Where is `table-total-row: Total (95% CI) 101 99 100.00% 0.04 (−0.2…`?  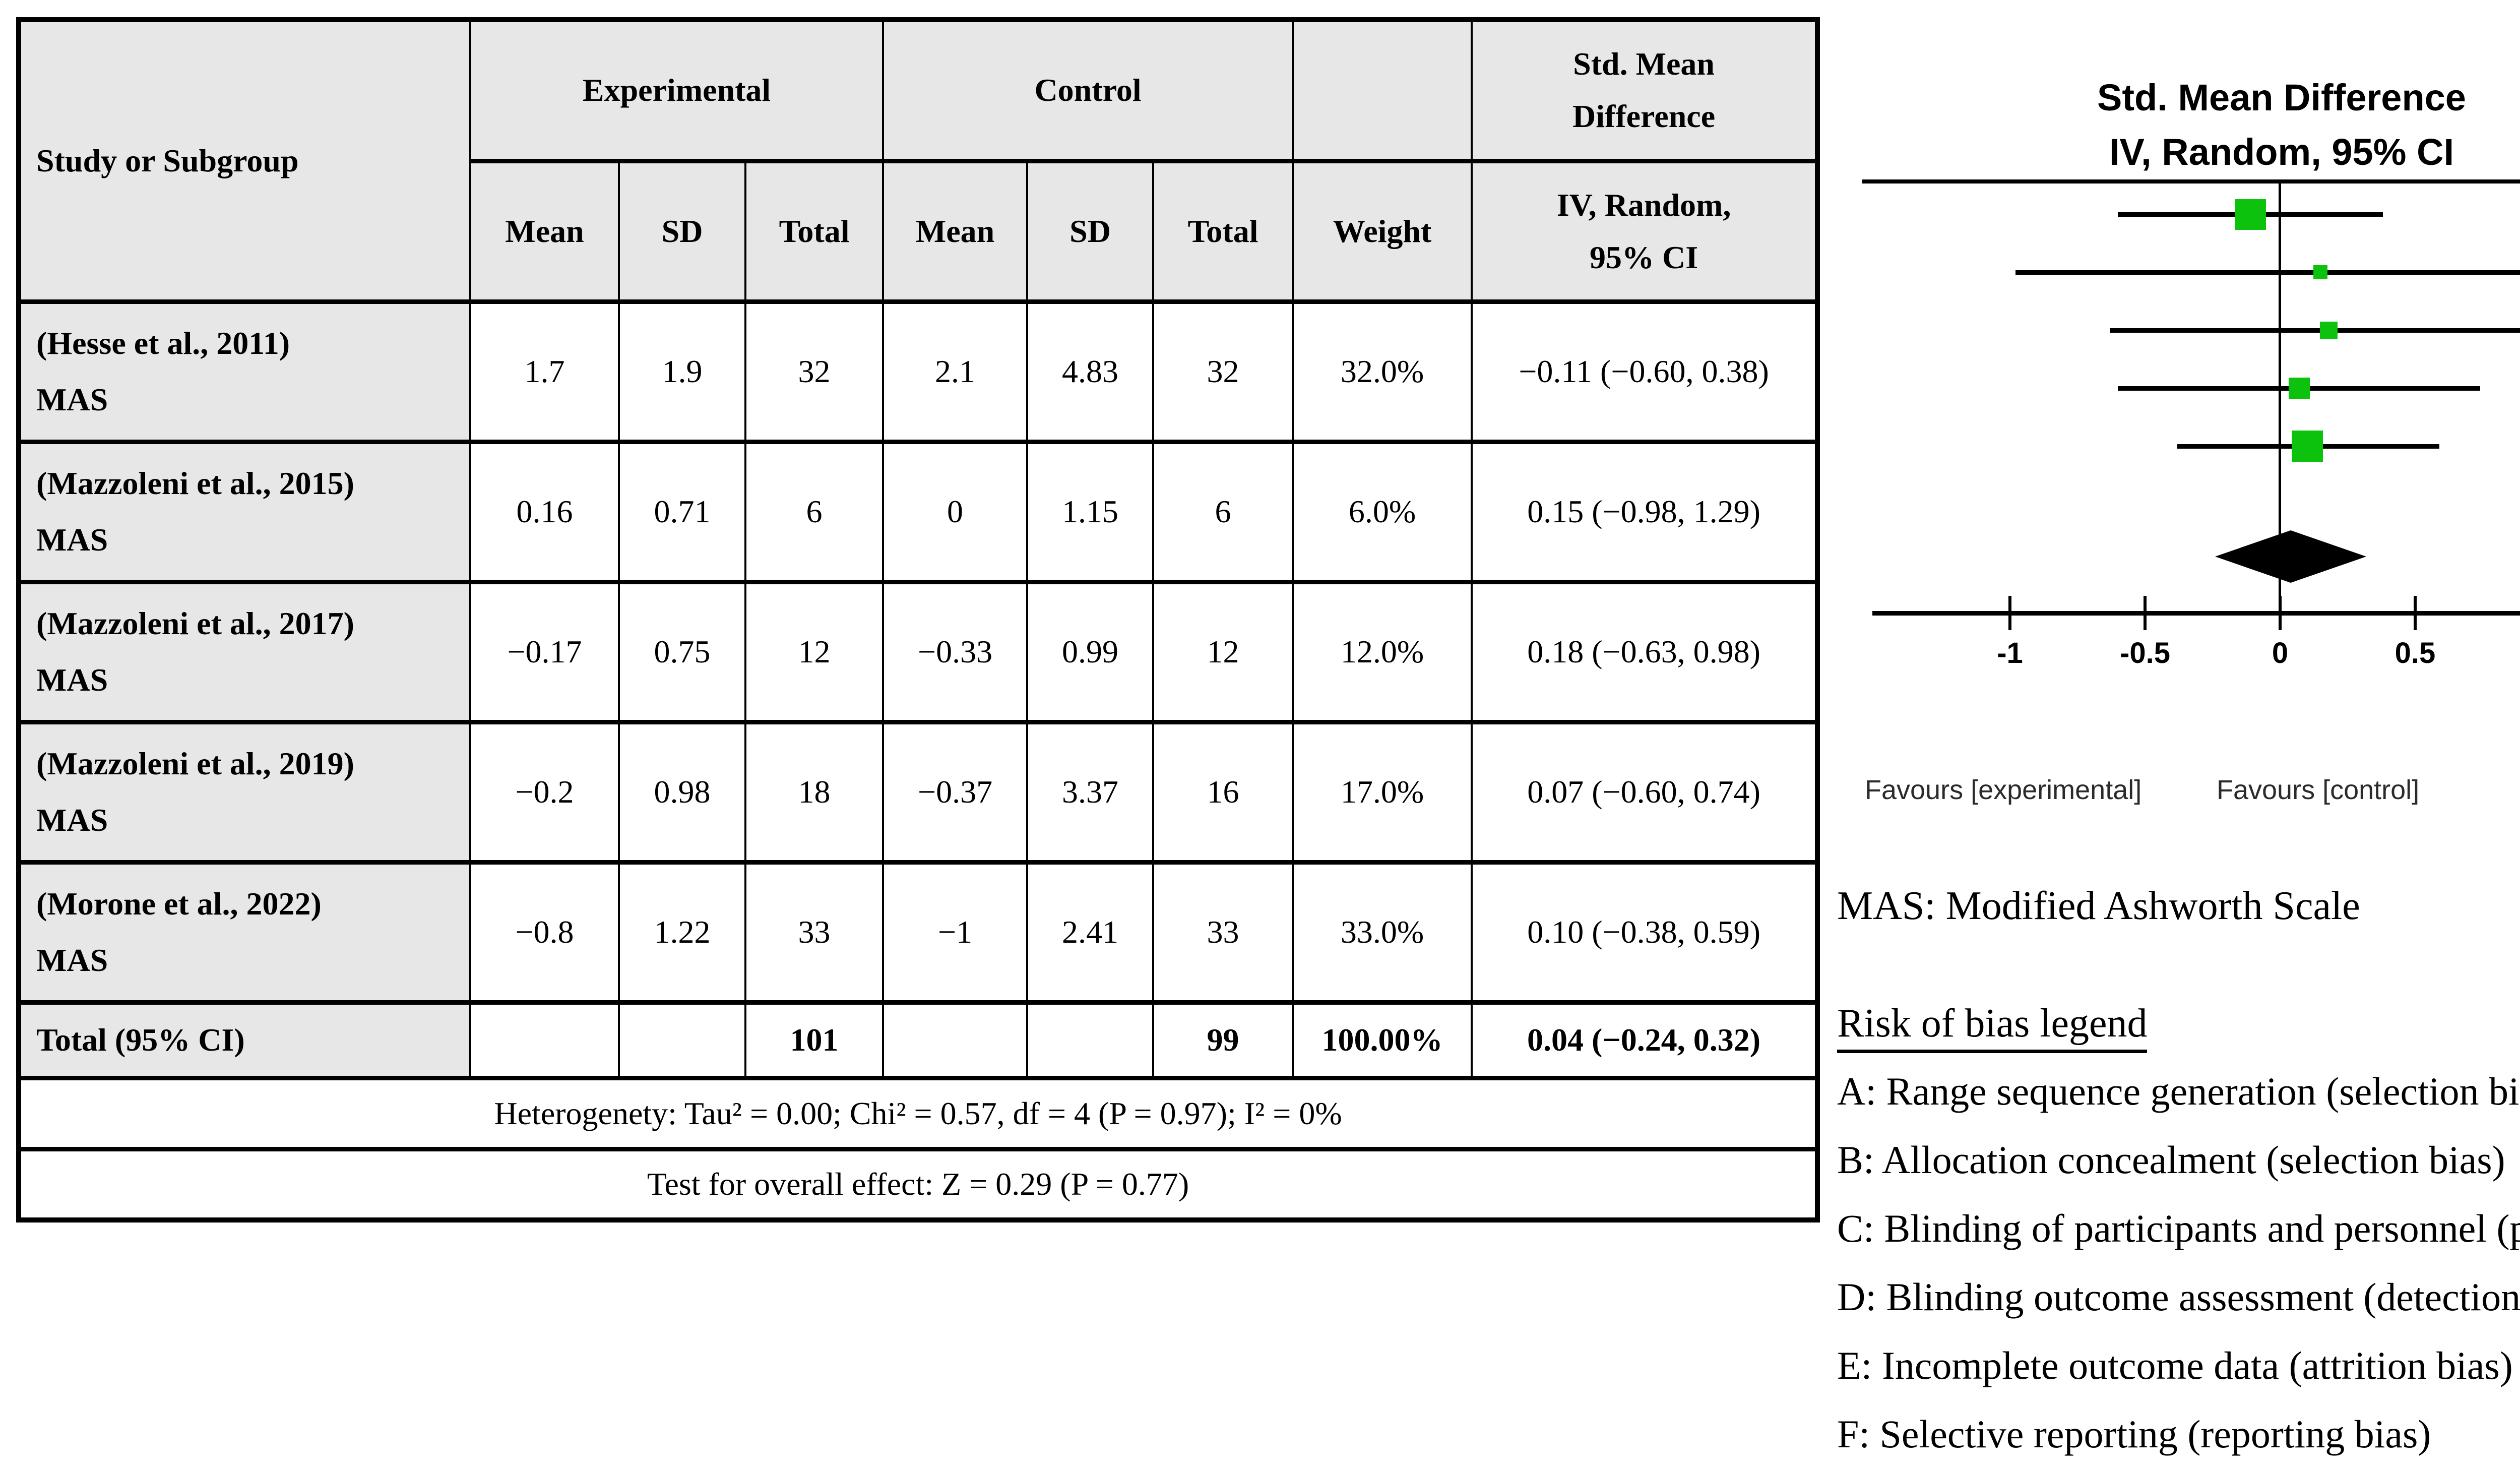
table-total-row: Total (95% CI) 101 99 100.00% 0.04 (−0.2… is located at coordinates (918, 1040).